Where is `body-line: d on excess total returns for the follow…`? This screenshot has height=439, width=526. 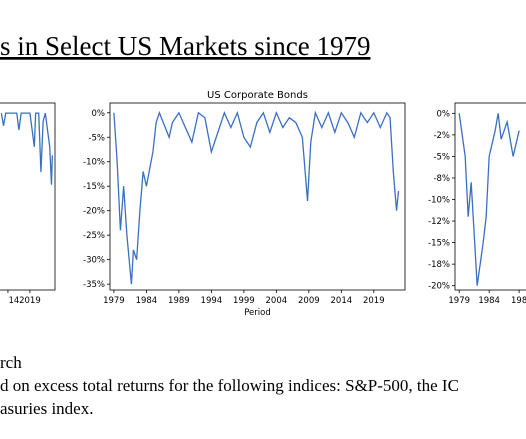
body-line: d on excess total returns for the follow… is located at coordinates (229, 385).